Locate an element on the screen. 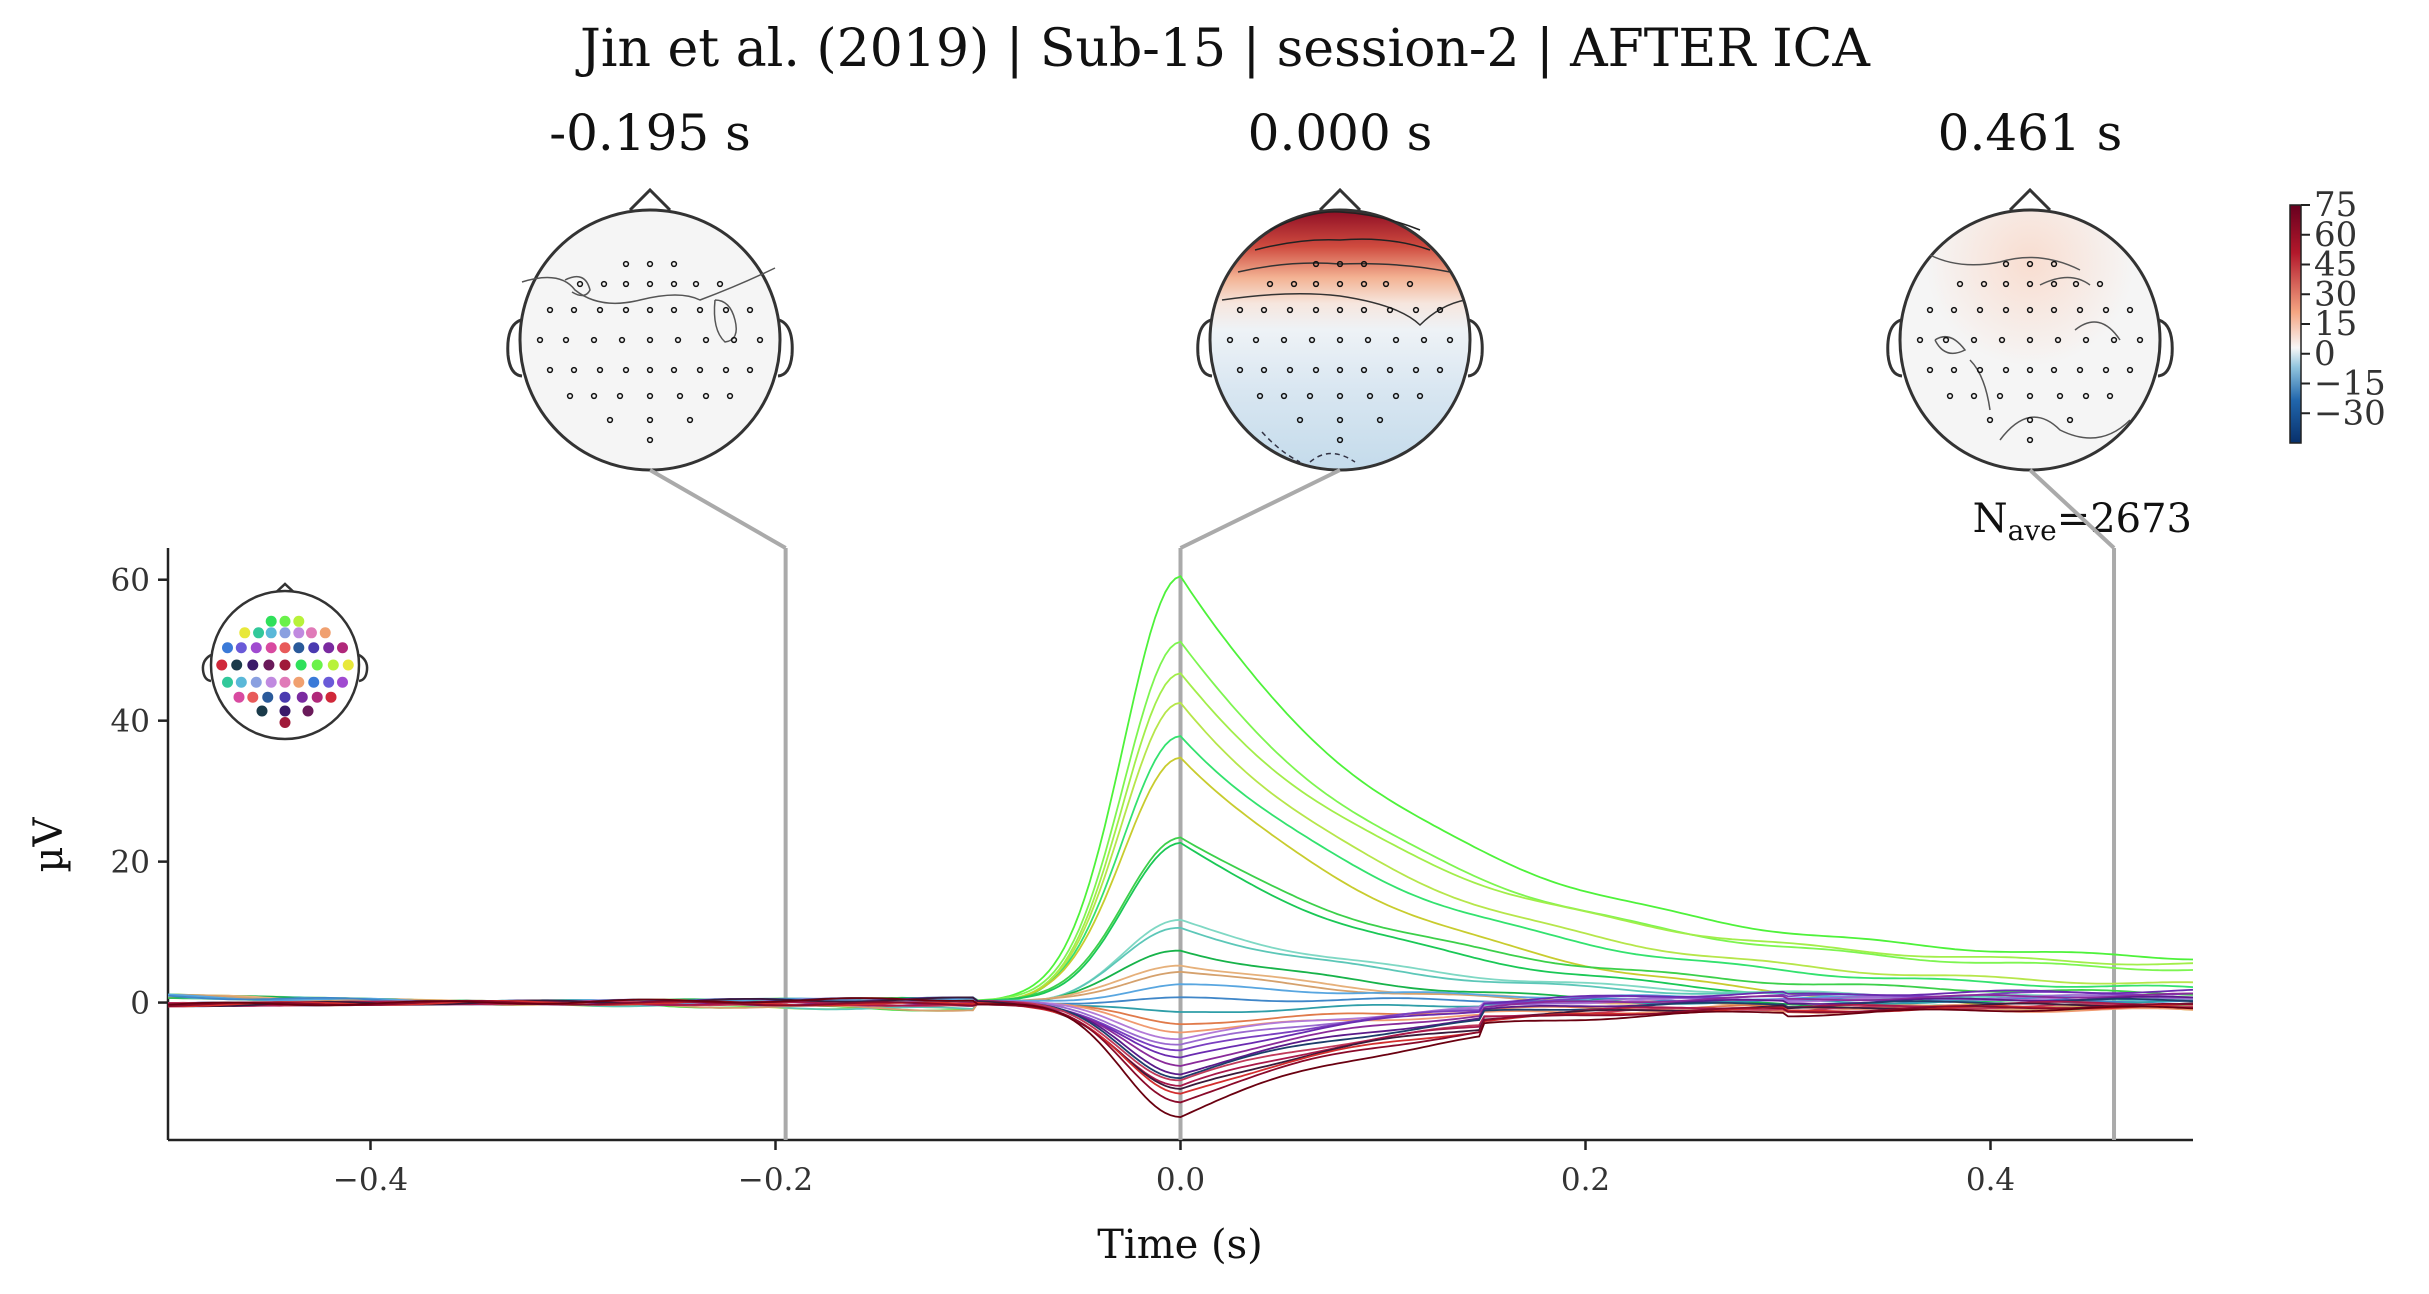  x-tick-label: 0.2 is located at coordinates (1585, 1180).